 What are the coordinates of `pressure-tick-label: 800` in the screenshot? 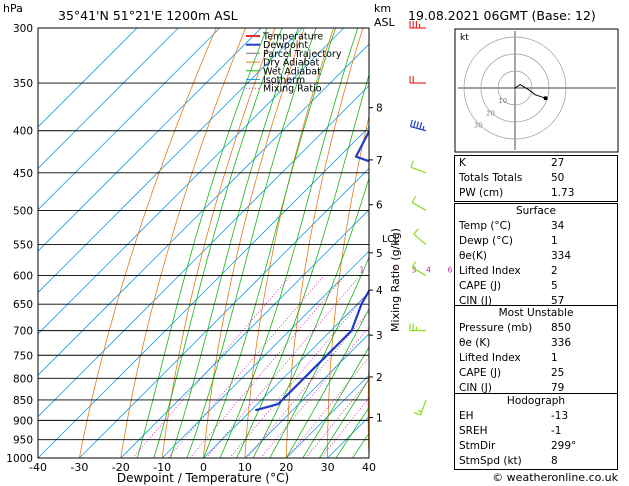 It's located at (23, 379).